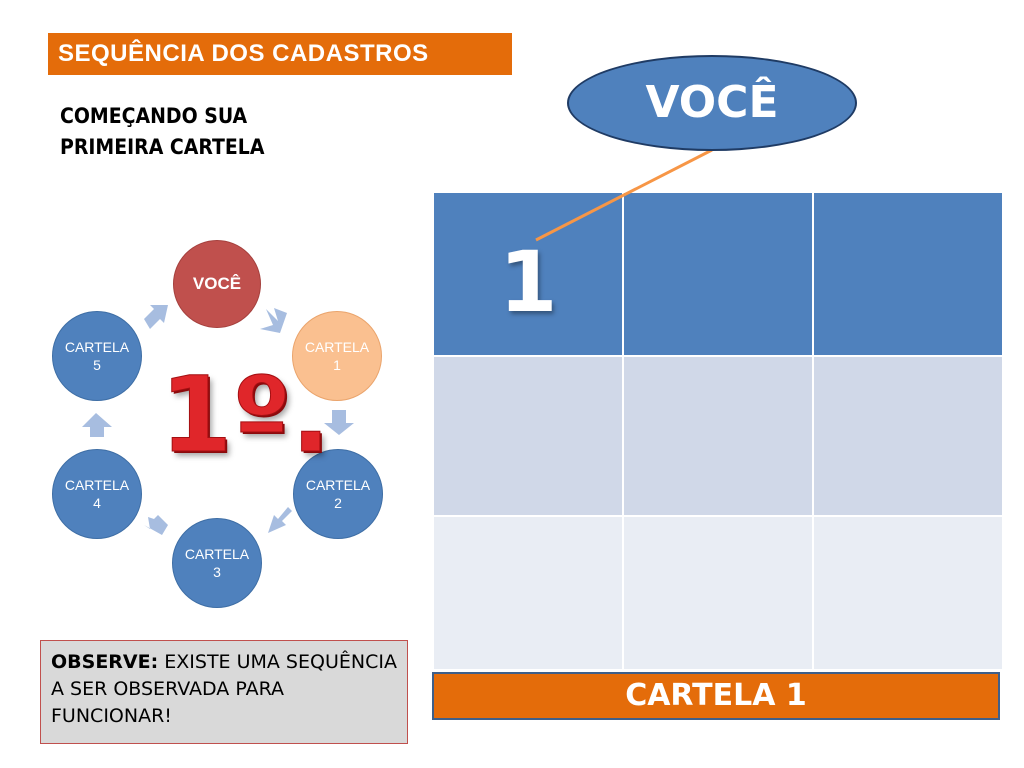 The height and width of the screenshot is (768, 1024). I want to click on header-title: SEQUÊNCIA DOS CADASTROS, so click(243, 53).